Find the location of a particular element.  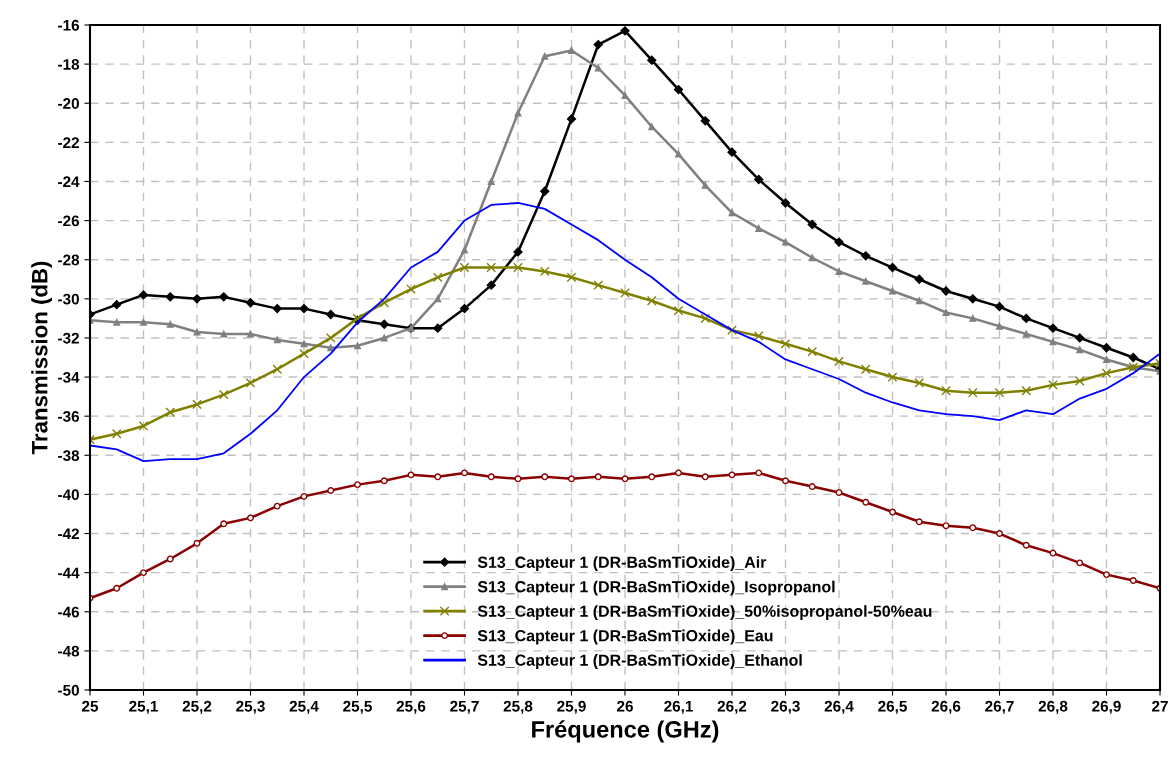

y-tick-label: -48 is located at coordinates (69, 651).